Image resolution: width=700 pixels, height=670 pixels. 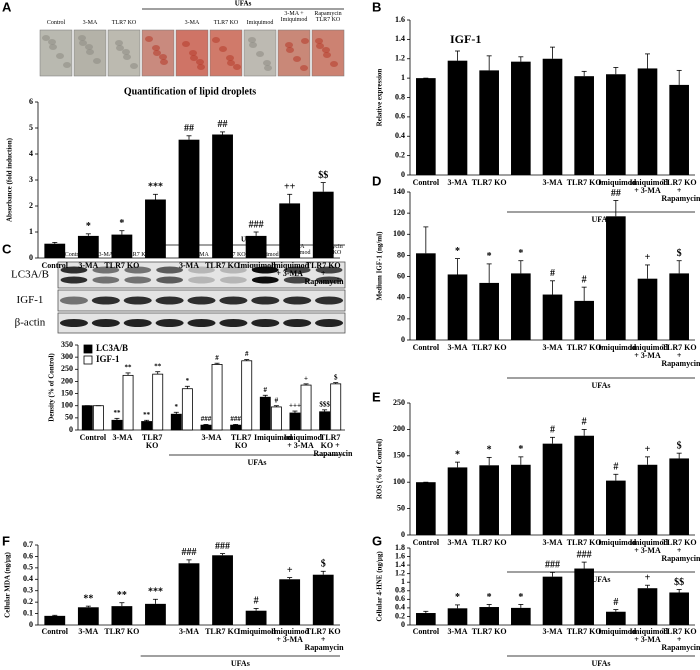 What do you see at coordinates (233, 255) in the screenshot?
I see `blot-column-label: TLR7 KO` at bounding box center [233, 255].